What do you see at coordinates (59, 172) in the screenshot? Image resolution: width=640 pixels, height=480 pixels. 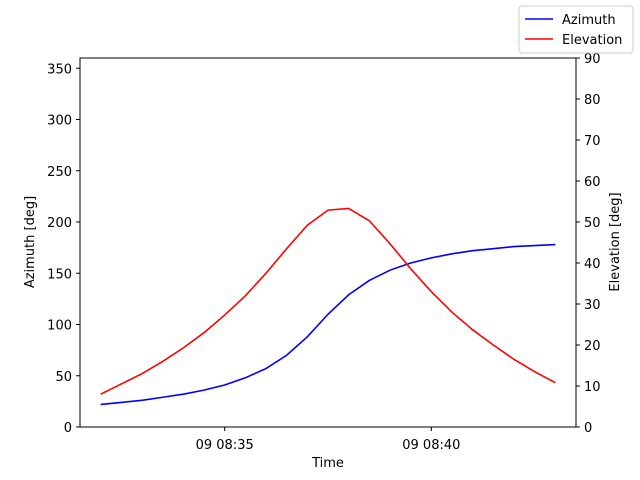 I see `left-tick-label: 250` at bounding box center [59, 172].